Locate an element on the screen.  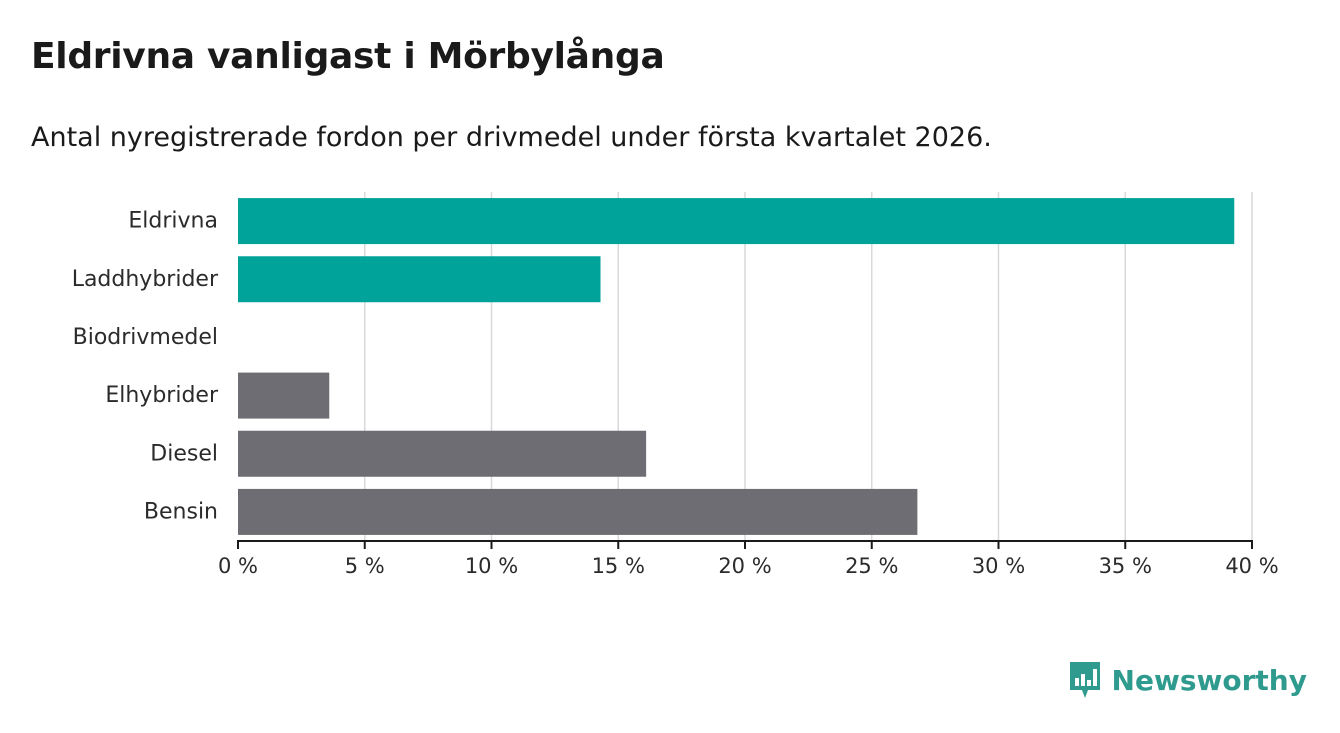
category-label: Biodrivmedel is located at coordinates (145, 337).